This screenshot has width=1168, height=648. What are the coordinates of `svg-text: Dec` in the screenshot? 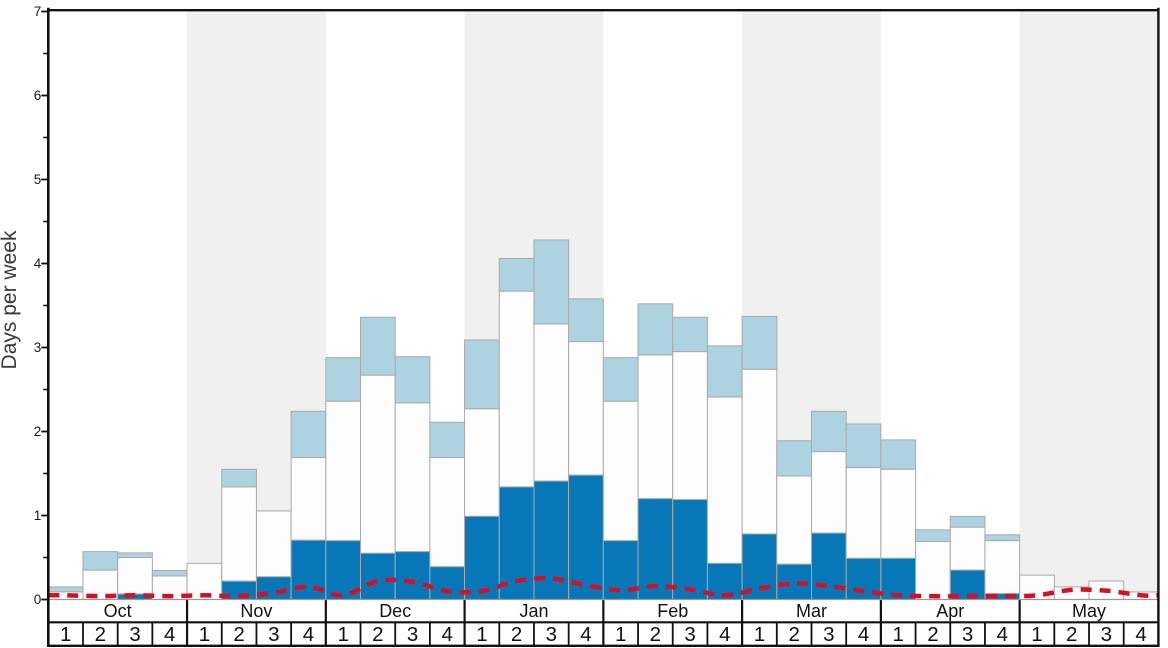 It's located at (395, 611).